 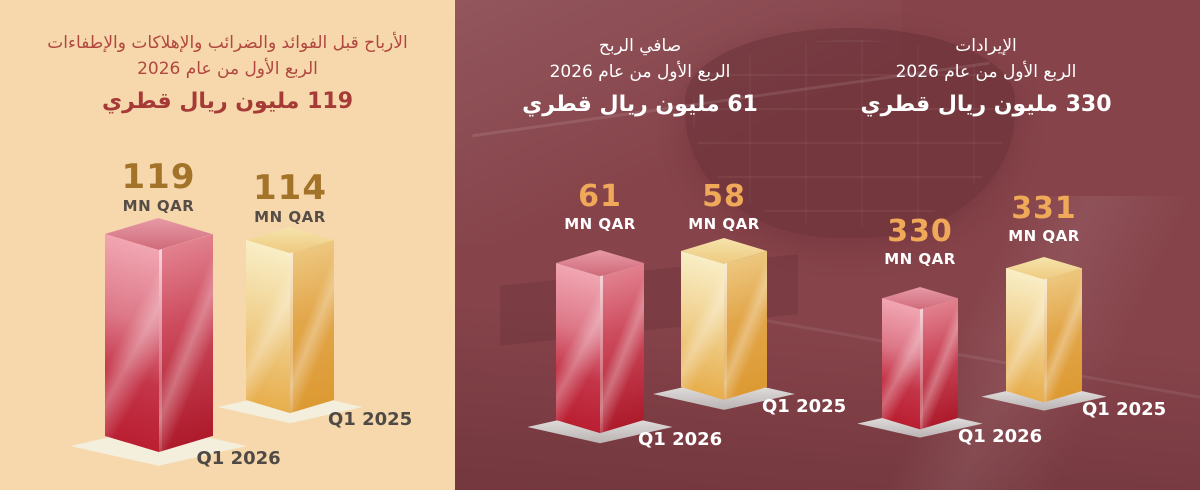 I want to click on bar-value: 119, so click(x=158, y=177).